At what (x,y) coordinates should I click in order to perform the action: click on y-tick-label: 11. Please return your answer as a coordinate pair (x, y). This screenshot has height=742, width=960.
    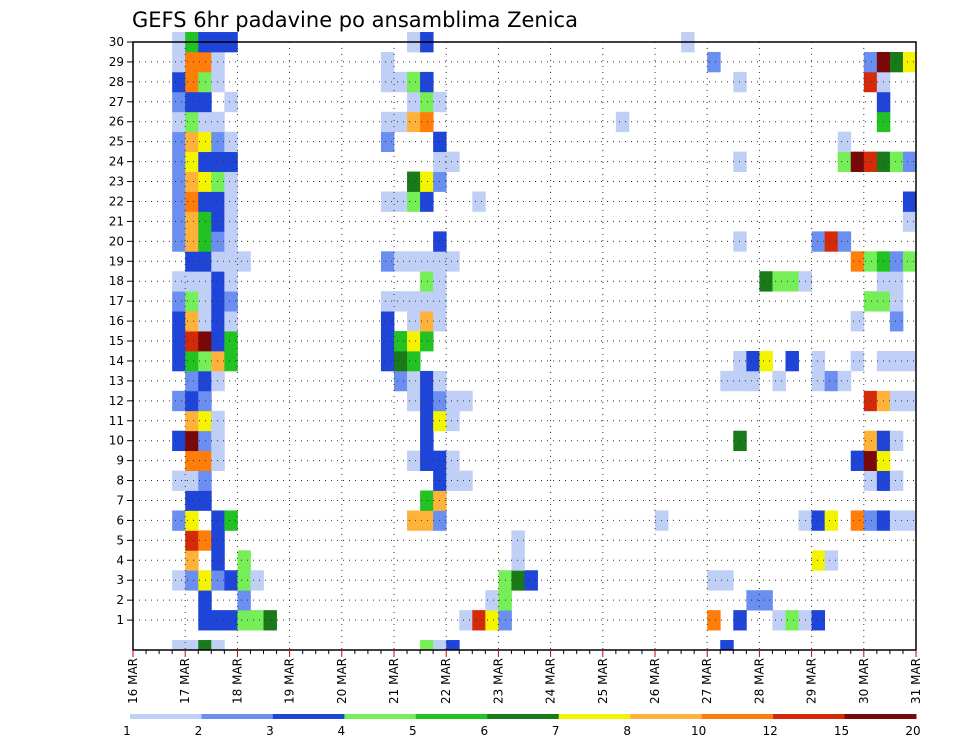
    Looking at the image, I should click on (116, 421).